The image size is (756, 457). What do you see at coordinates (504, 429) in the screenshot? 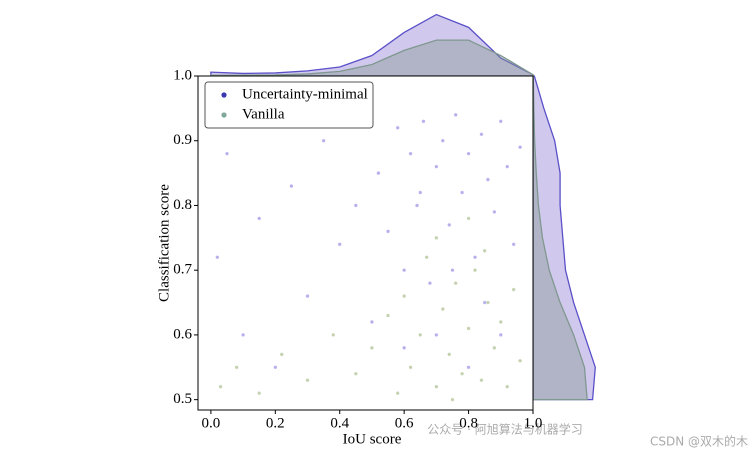
I see `watermark: 公众号 · 阿旭算法与机器学习` at bounding box center [504, 429].